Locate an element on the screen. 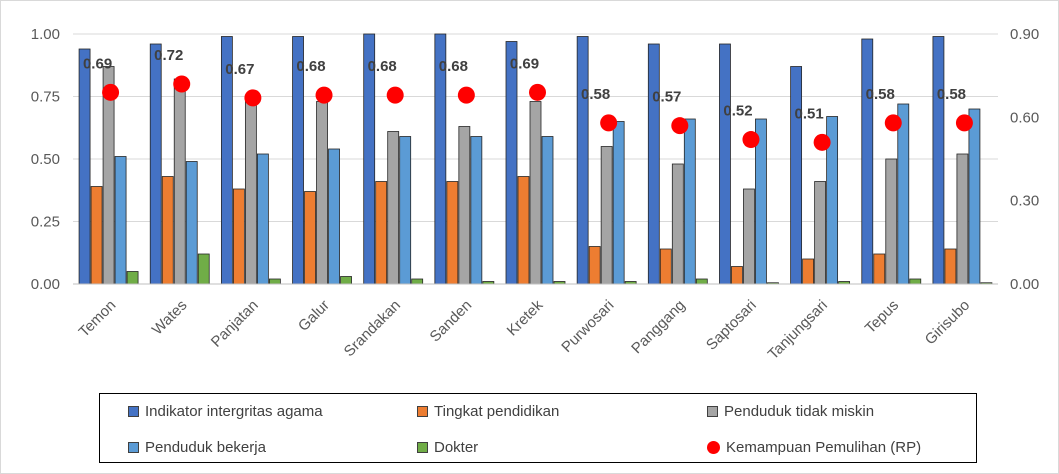  legend-item-bekerja: Penduduk bekerja is located at coordinates (197, 447).